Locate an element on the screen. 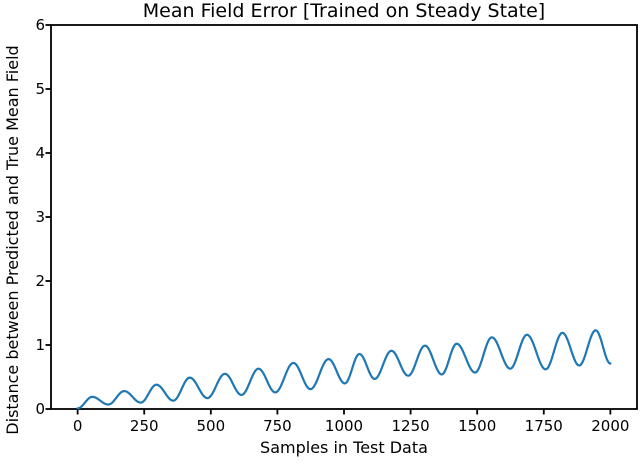 This screenshot has height=466, width=640. y-tick-label: 0 is located at coordinates (40, 409).